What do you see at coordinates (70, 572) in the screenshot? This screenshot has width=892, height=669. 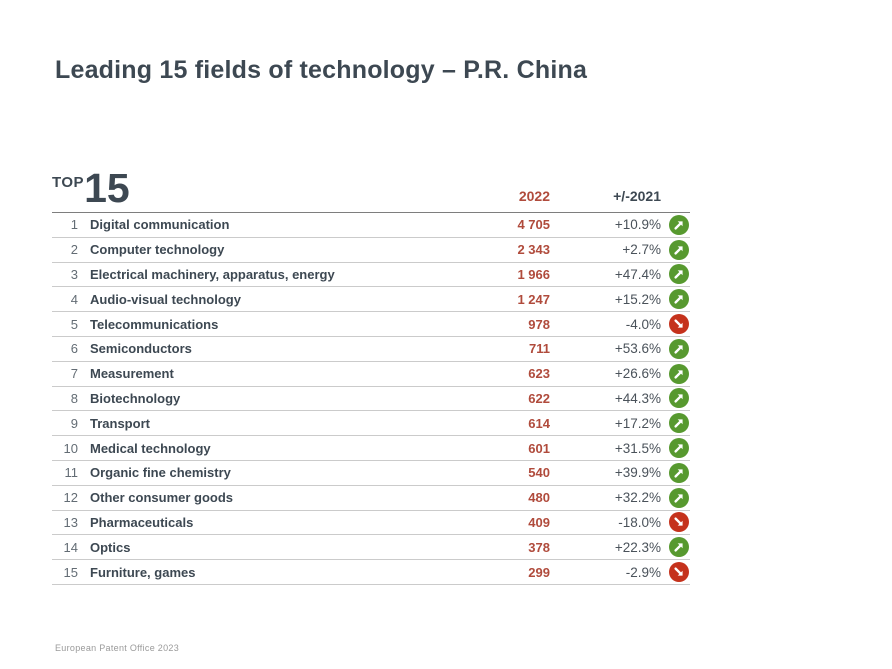 I see `rank-cell: 15` at bounding box center [70, 572].